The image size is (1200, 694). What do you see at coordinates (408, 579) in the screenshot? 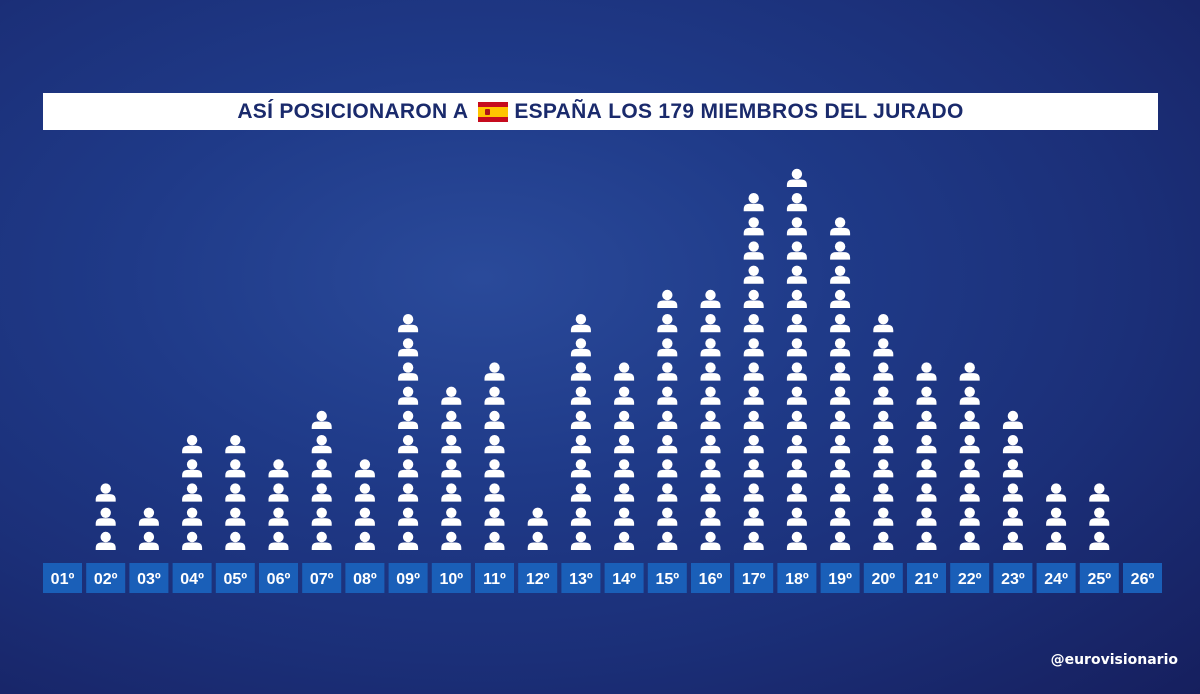
I see `position-label: 09º` at bounding box center [408, 579].